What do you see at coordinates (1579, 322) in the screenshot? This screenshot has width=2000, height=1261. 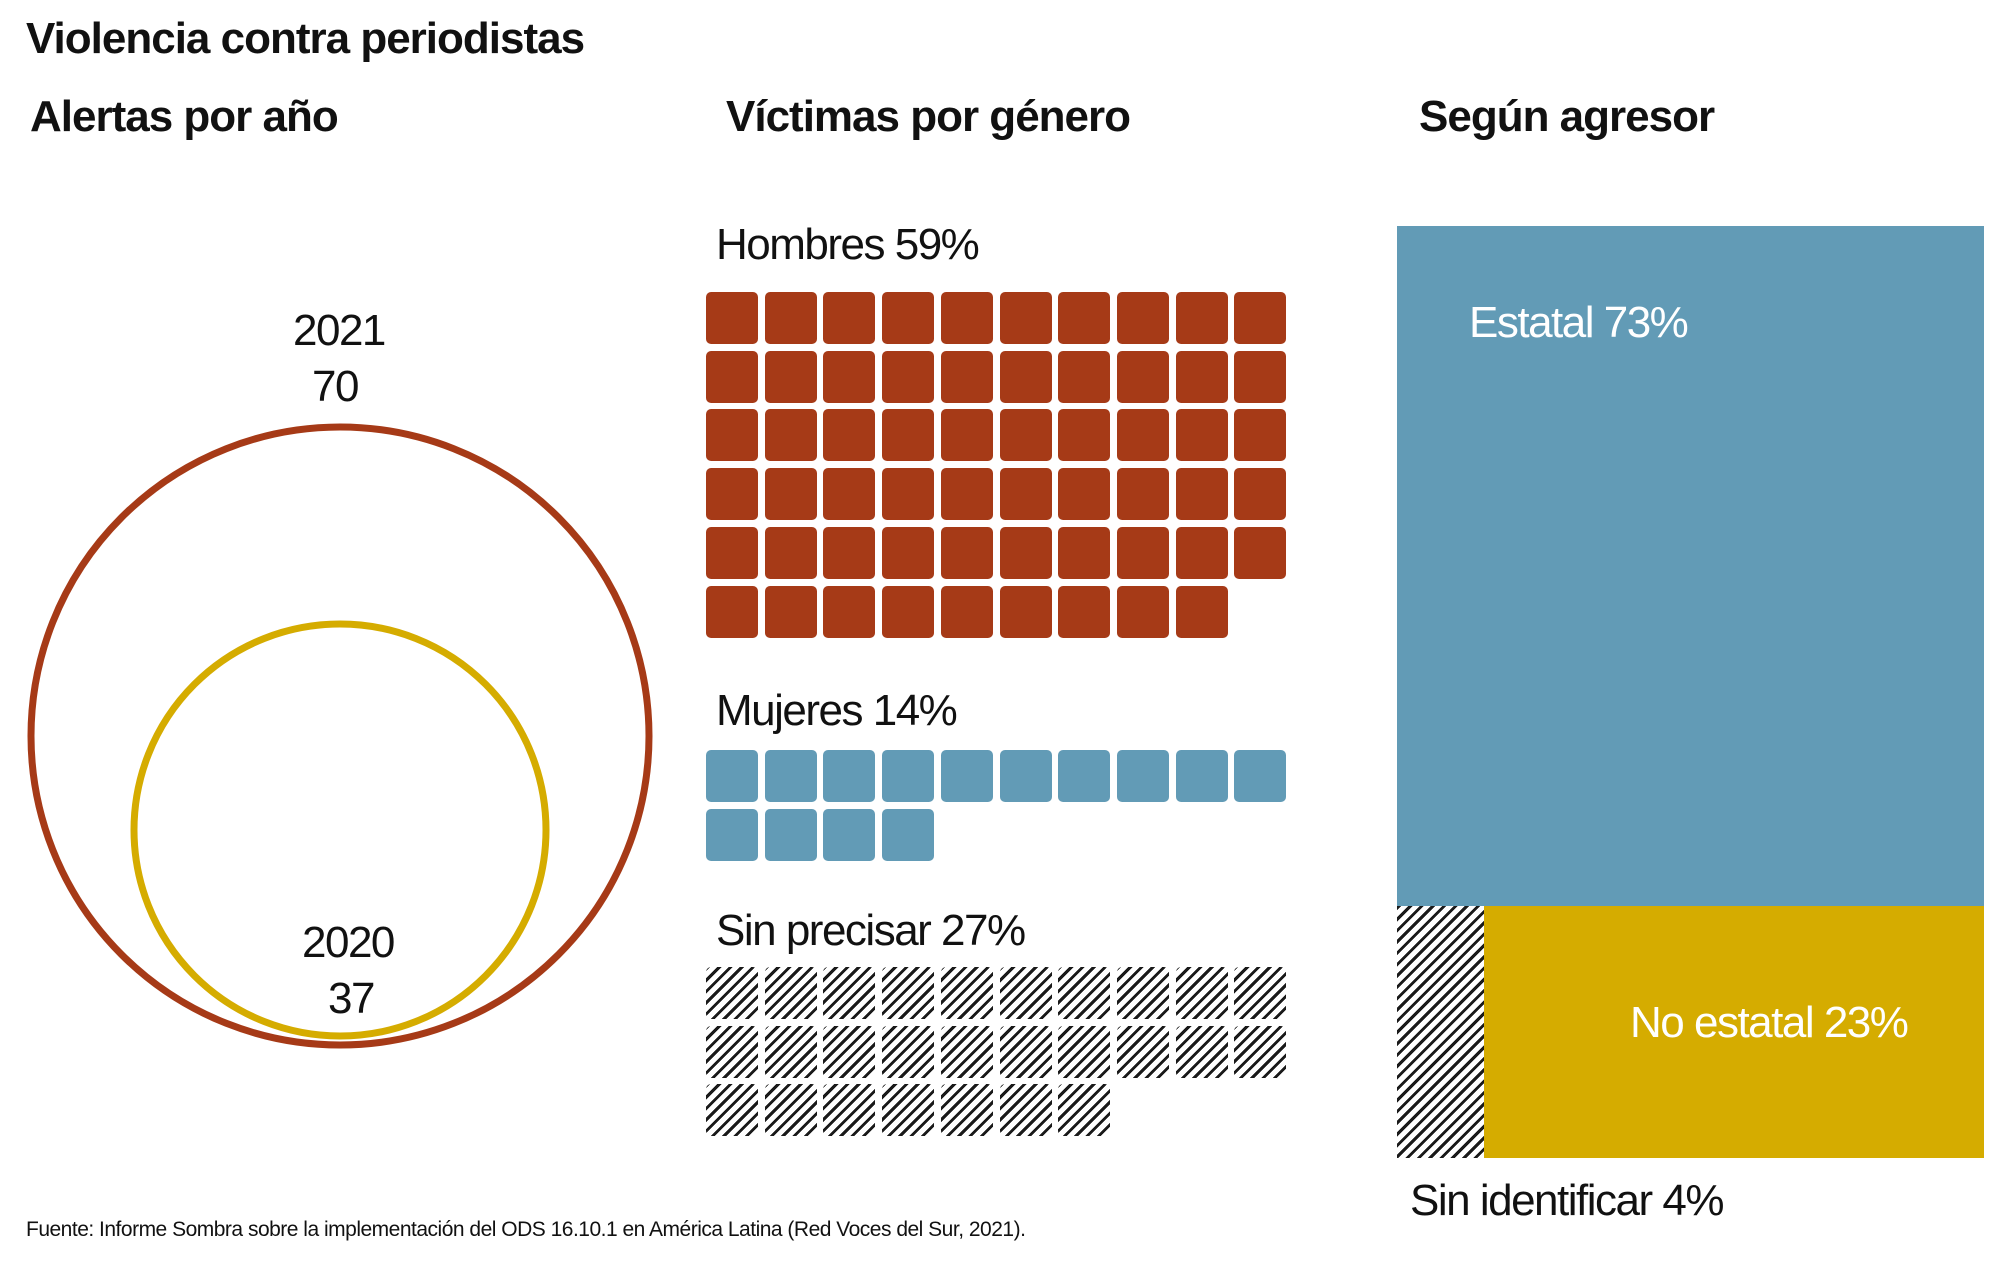 I see `treemap-label-estatal: Estatal 73%` at bounding box center [1579, 322].